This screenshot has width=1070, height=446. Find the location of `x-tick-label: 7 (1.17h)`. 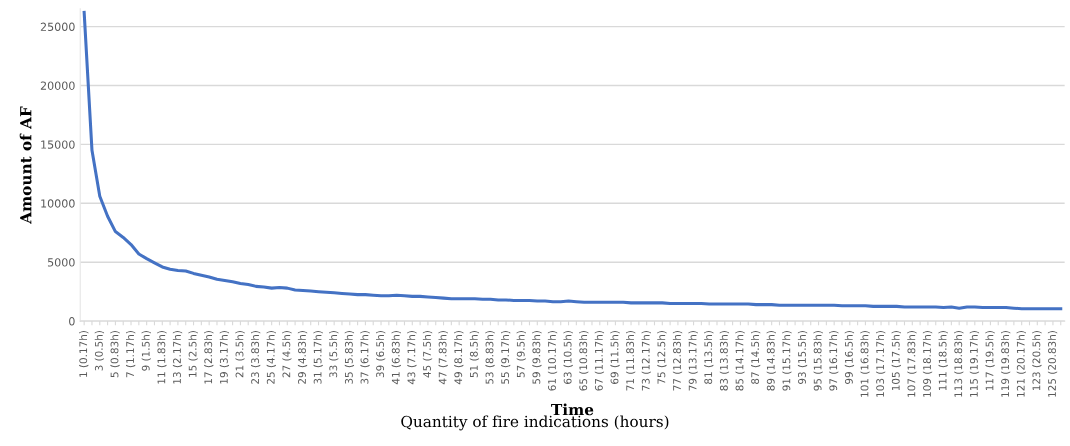

x-tick-label: 7 (1.17h) is located at coordinates (130, 354).